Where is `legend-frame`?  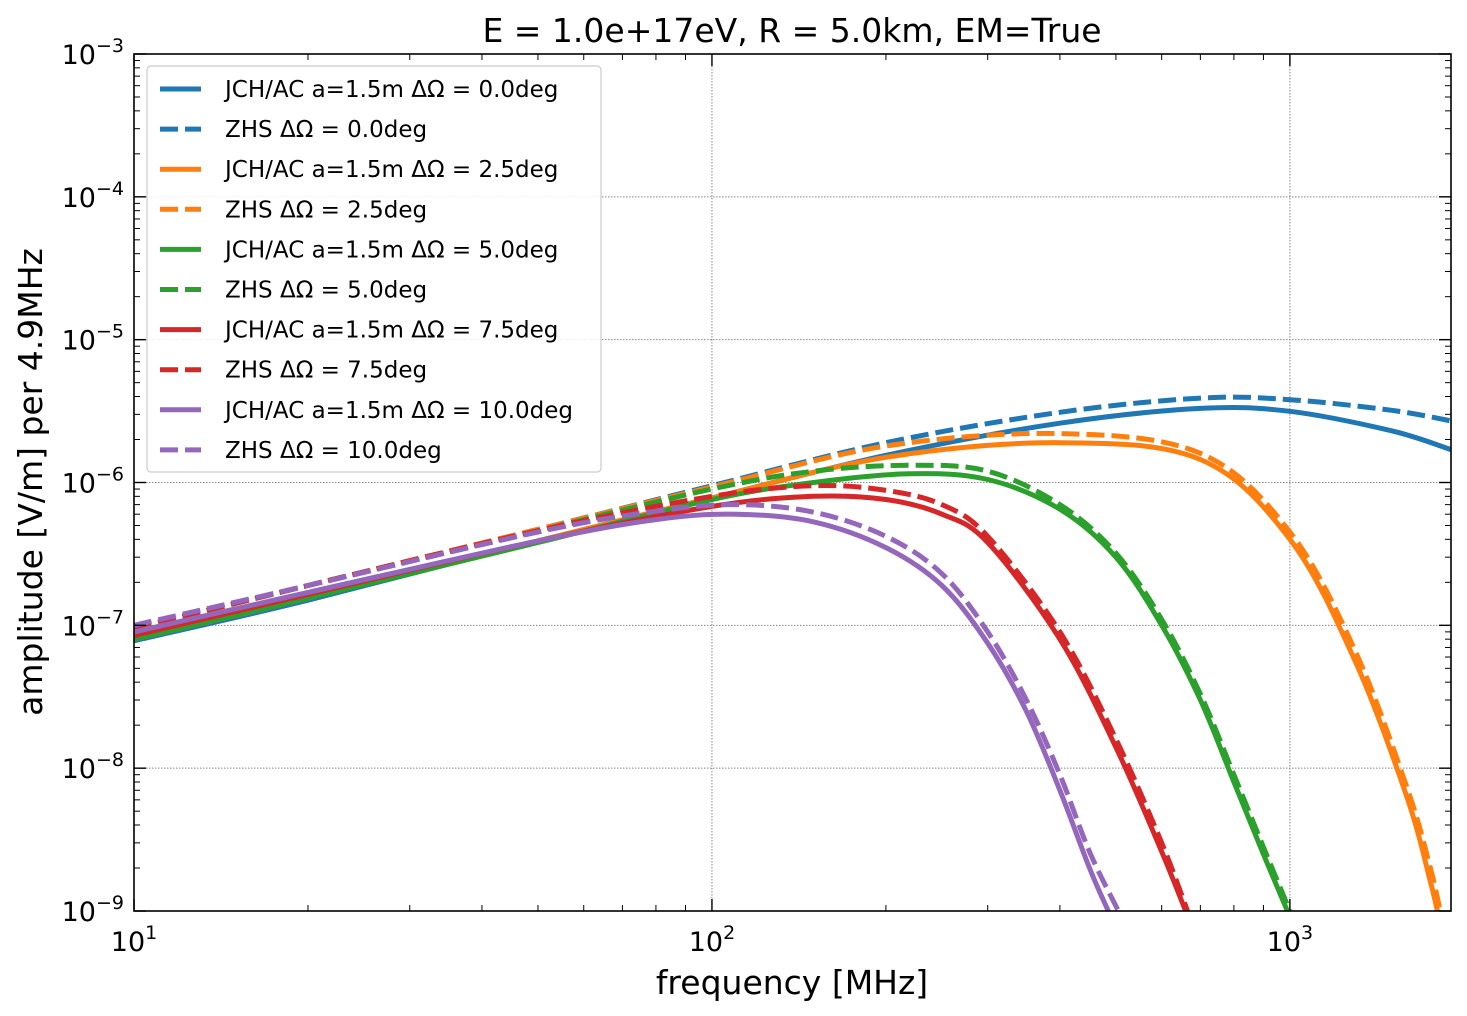 legend-frame is located at coordinates (374, 269).